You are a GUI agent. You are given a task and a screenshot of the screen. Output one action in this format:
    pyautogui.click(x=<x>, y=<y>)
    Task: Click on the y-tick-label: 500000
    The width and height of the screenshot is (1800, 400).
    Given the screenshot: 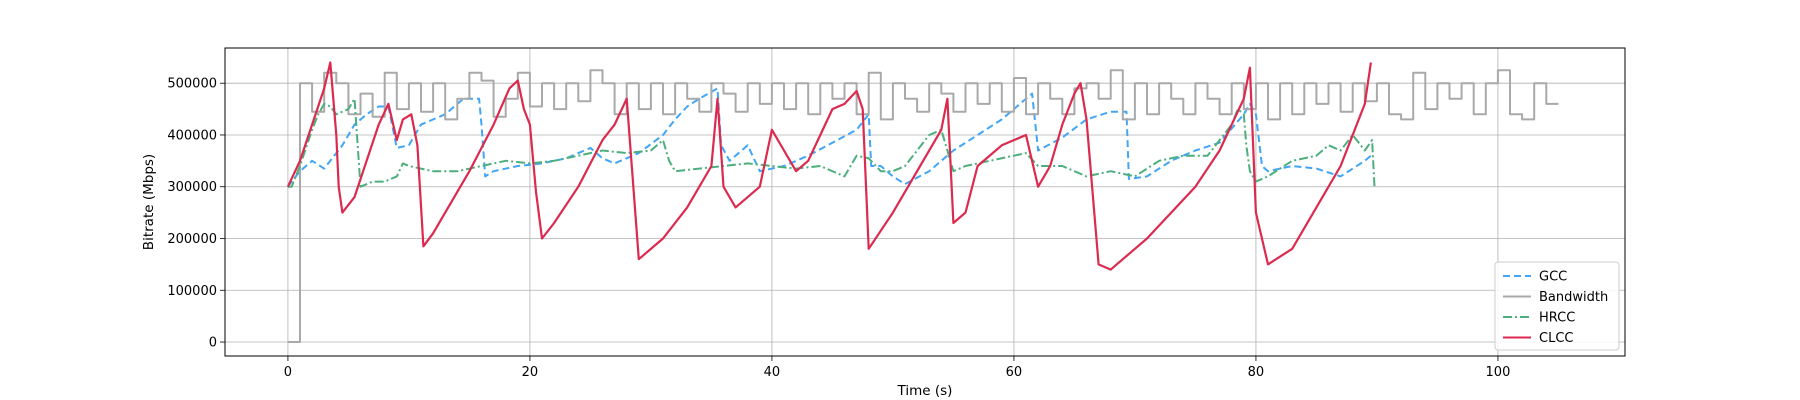 What is the action you would take?
    pyautogui.click(x=192, y=84)
    